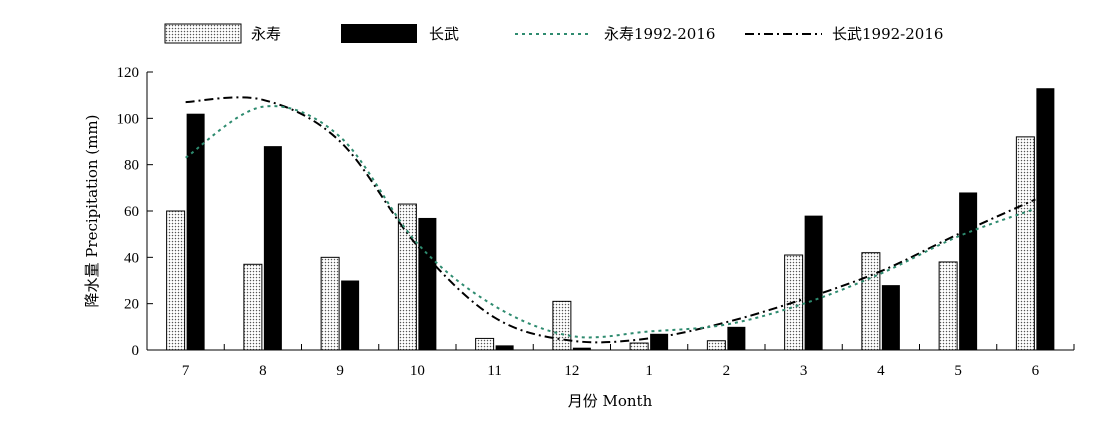  I want to click on y-tick-label: 20, so click(131, 305).